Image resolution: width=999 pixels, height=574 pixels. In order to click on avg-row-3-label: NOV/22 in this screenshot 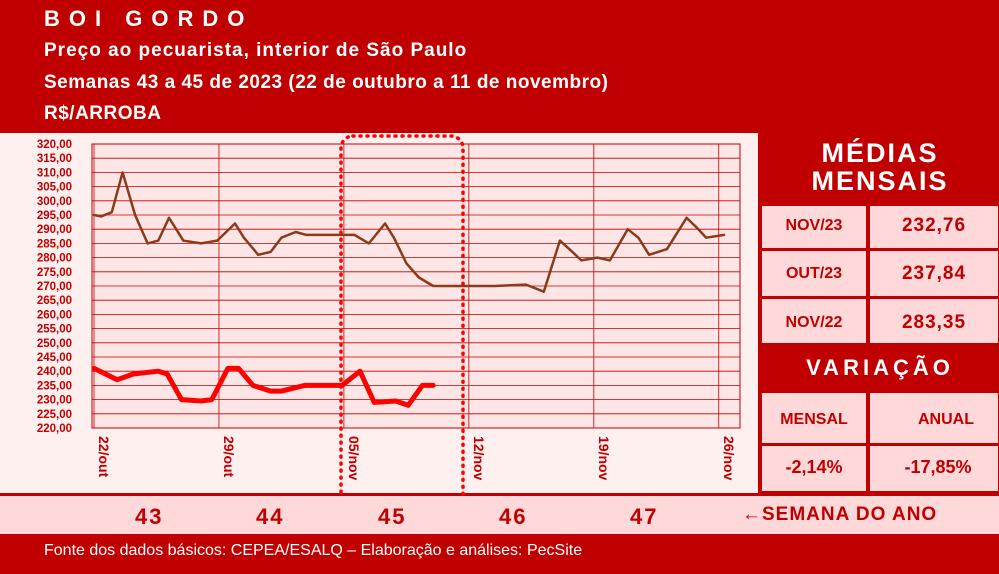, I will do `click(814, 322)`.